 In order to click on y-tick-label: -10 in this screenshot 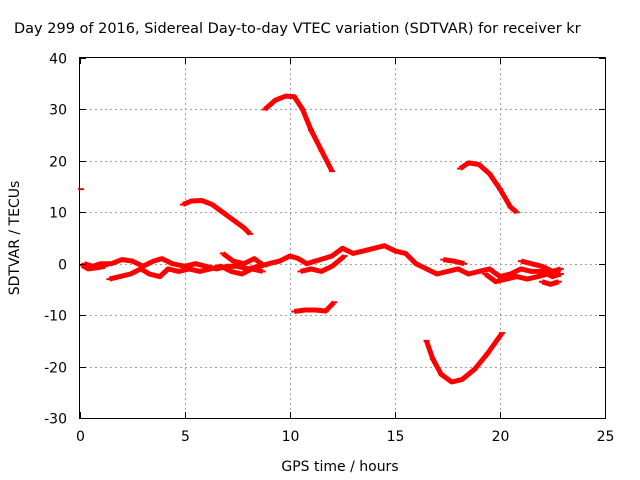, I will do `click(55, 317)`.